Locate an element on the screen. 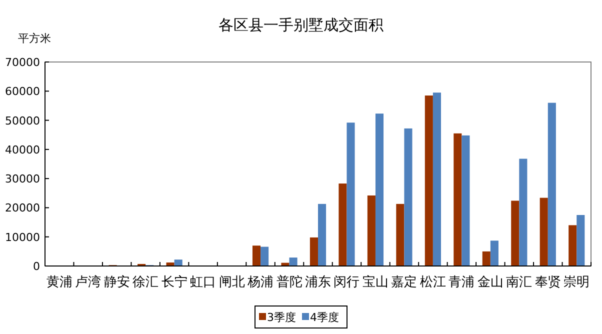  x-tick-label: 松江 is located at coordinates (433, 282).